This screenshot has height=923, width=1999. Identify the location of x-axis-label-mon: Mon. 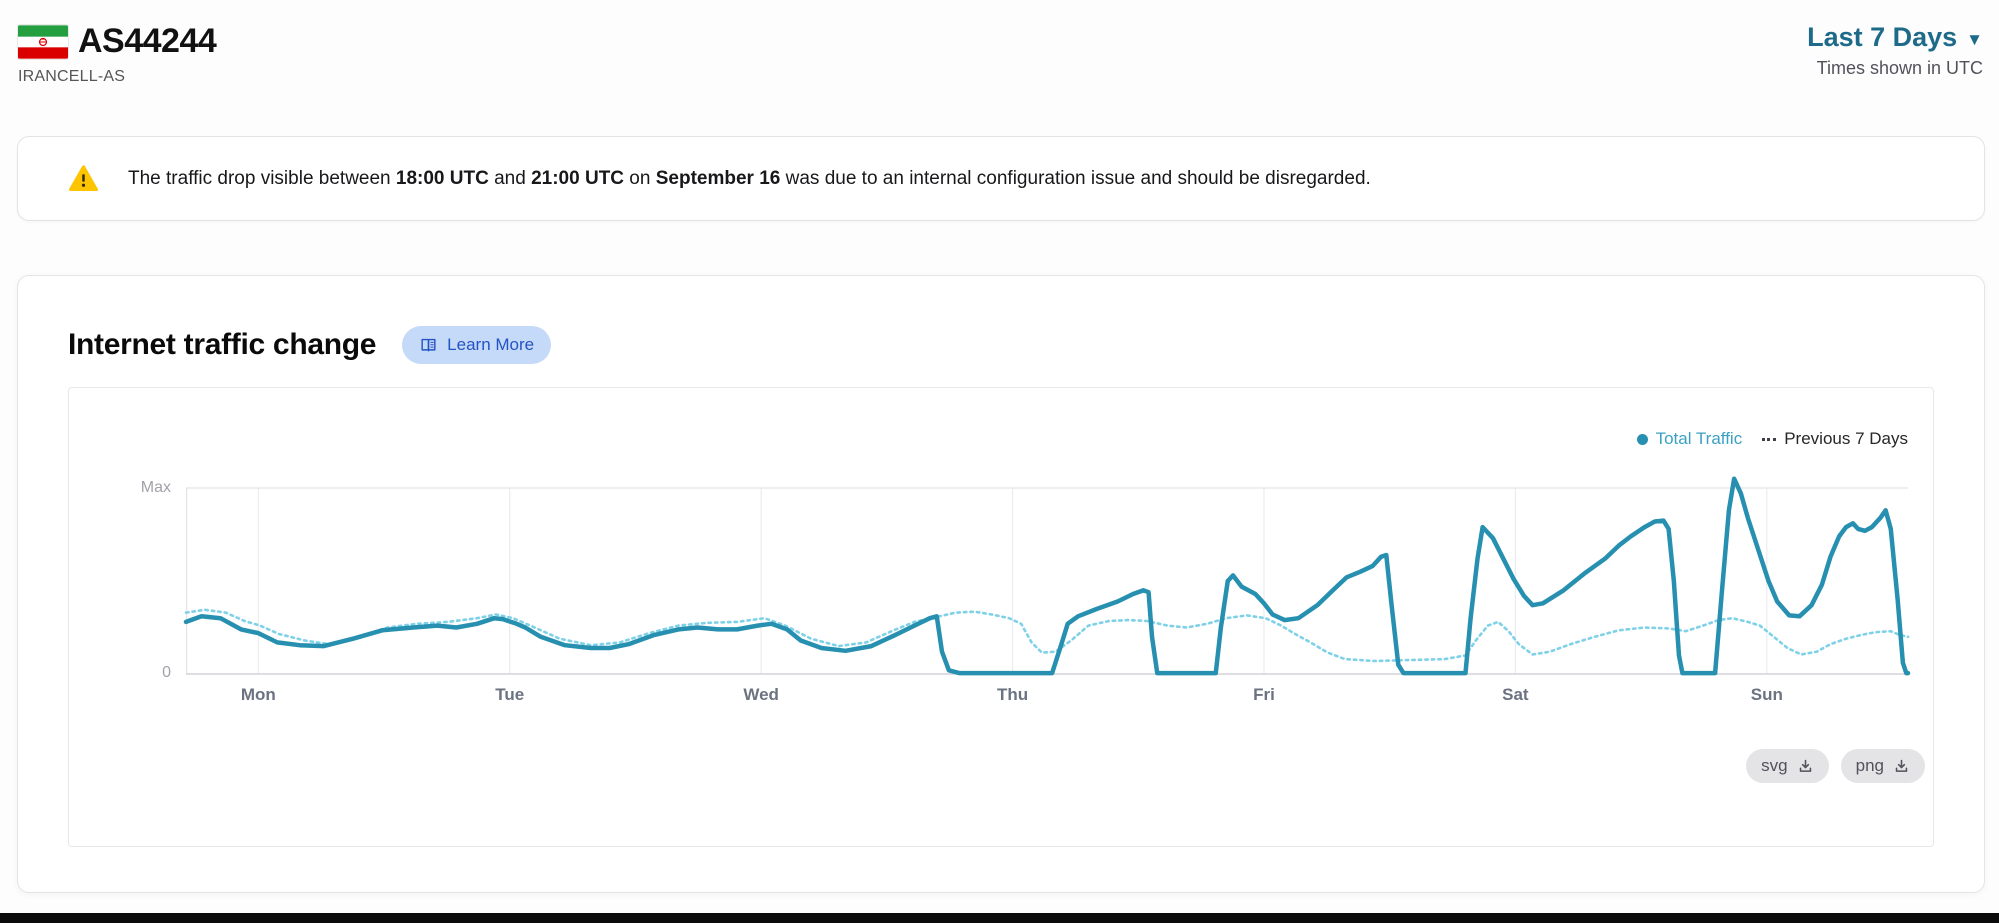
(258, 694).